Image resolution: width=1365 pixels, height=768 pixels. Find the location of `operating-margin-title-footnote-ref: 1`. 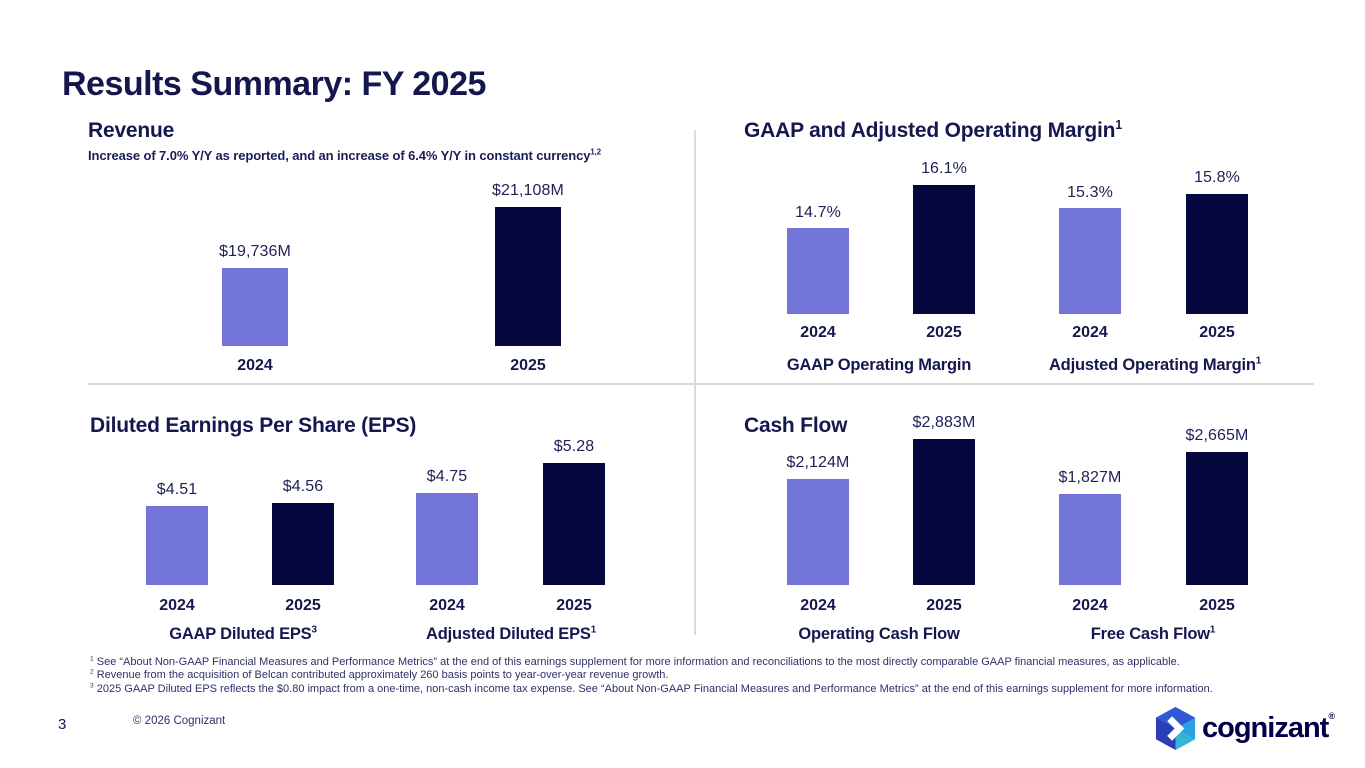

operating-margin-title-footnote-ref: 1 is located at coordinates (1119, 125).